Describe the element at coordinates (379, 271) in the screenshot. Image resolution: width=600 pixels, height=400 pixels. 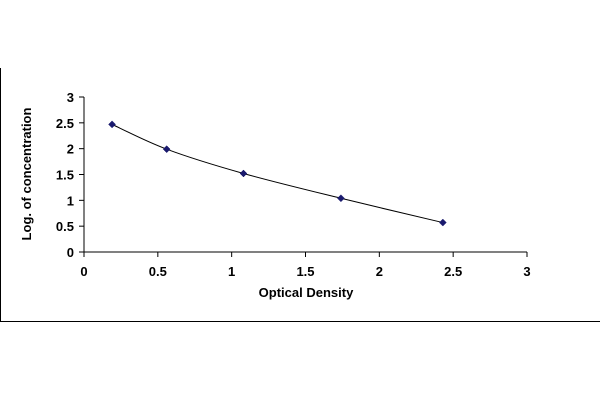
I see `x-tick-label: 2` at that location.